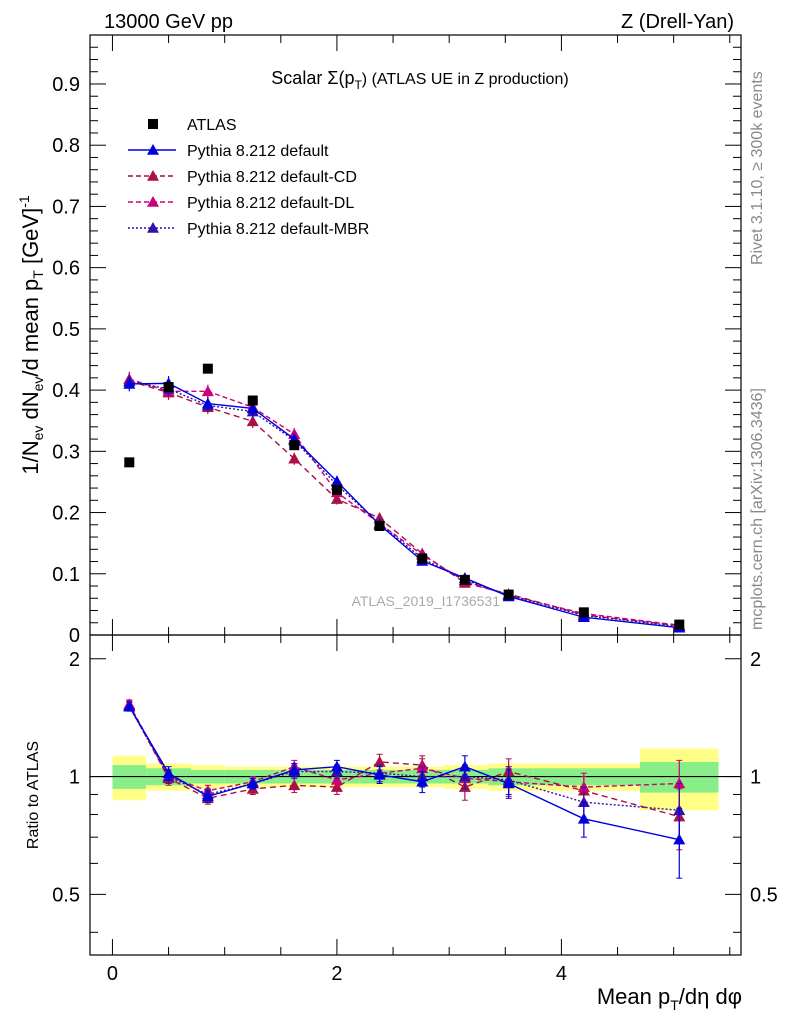  I want to click on y-tick-label-main: 0.3, so click(66, 452).